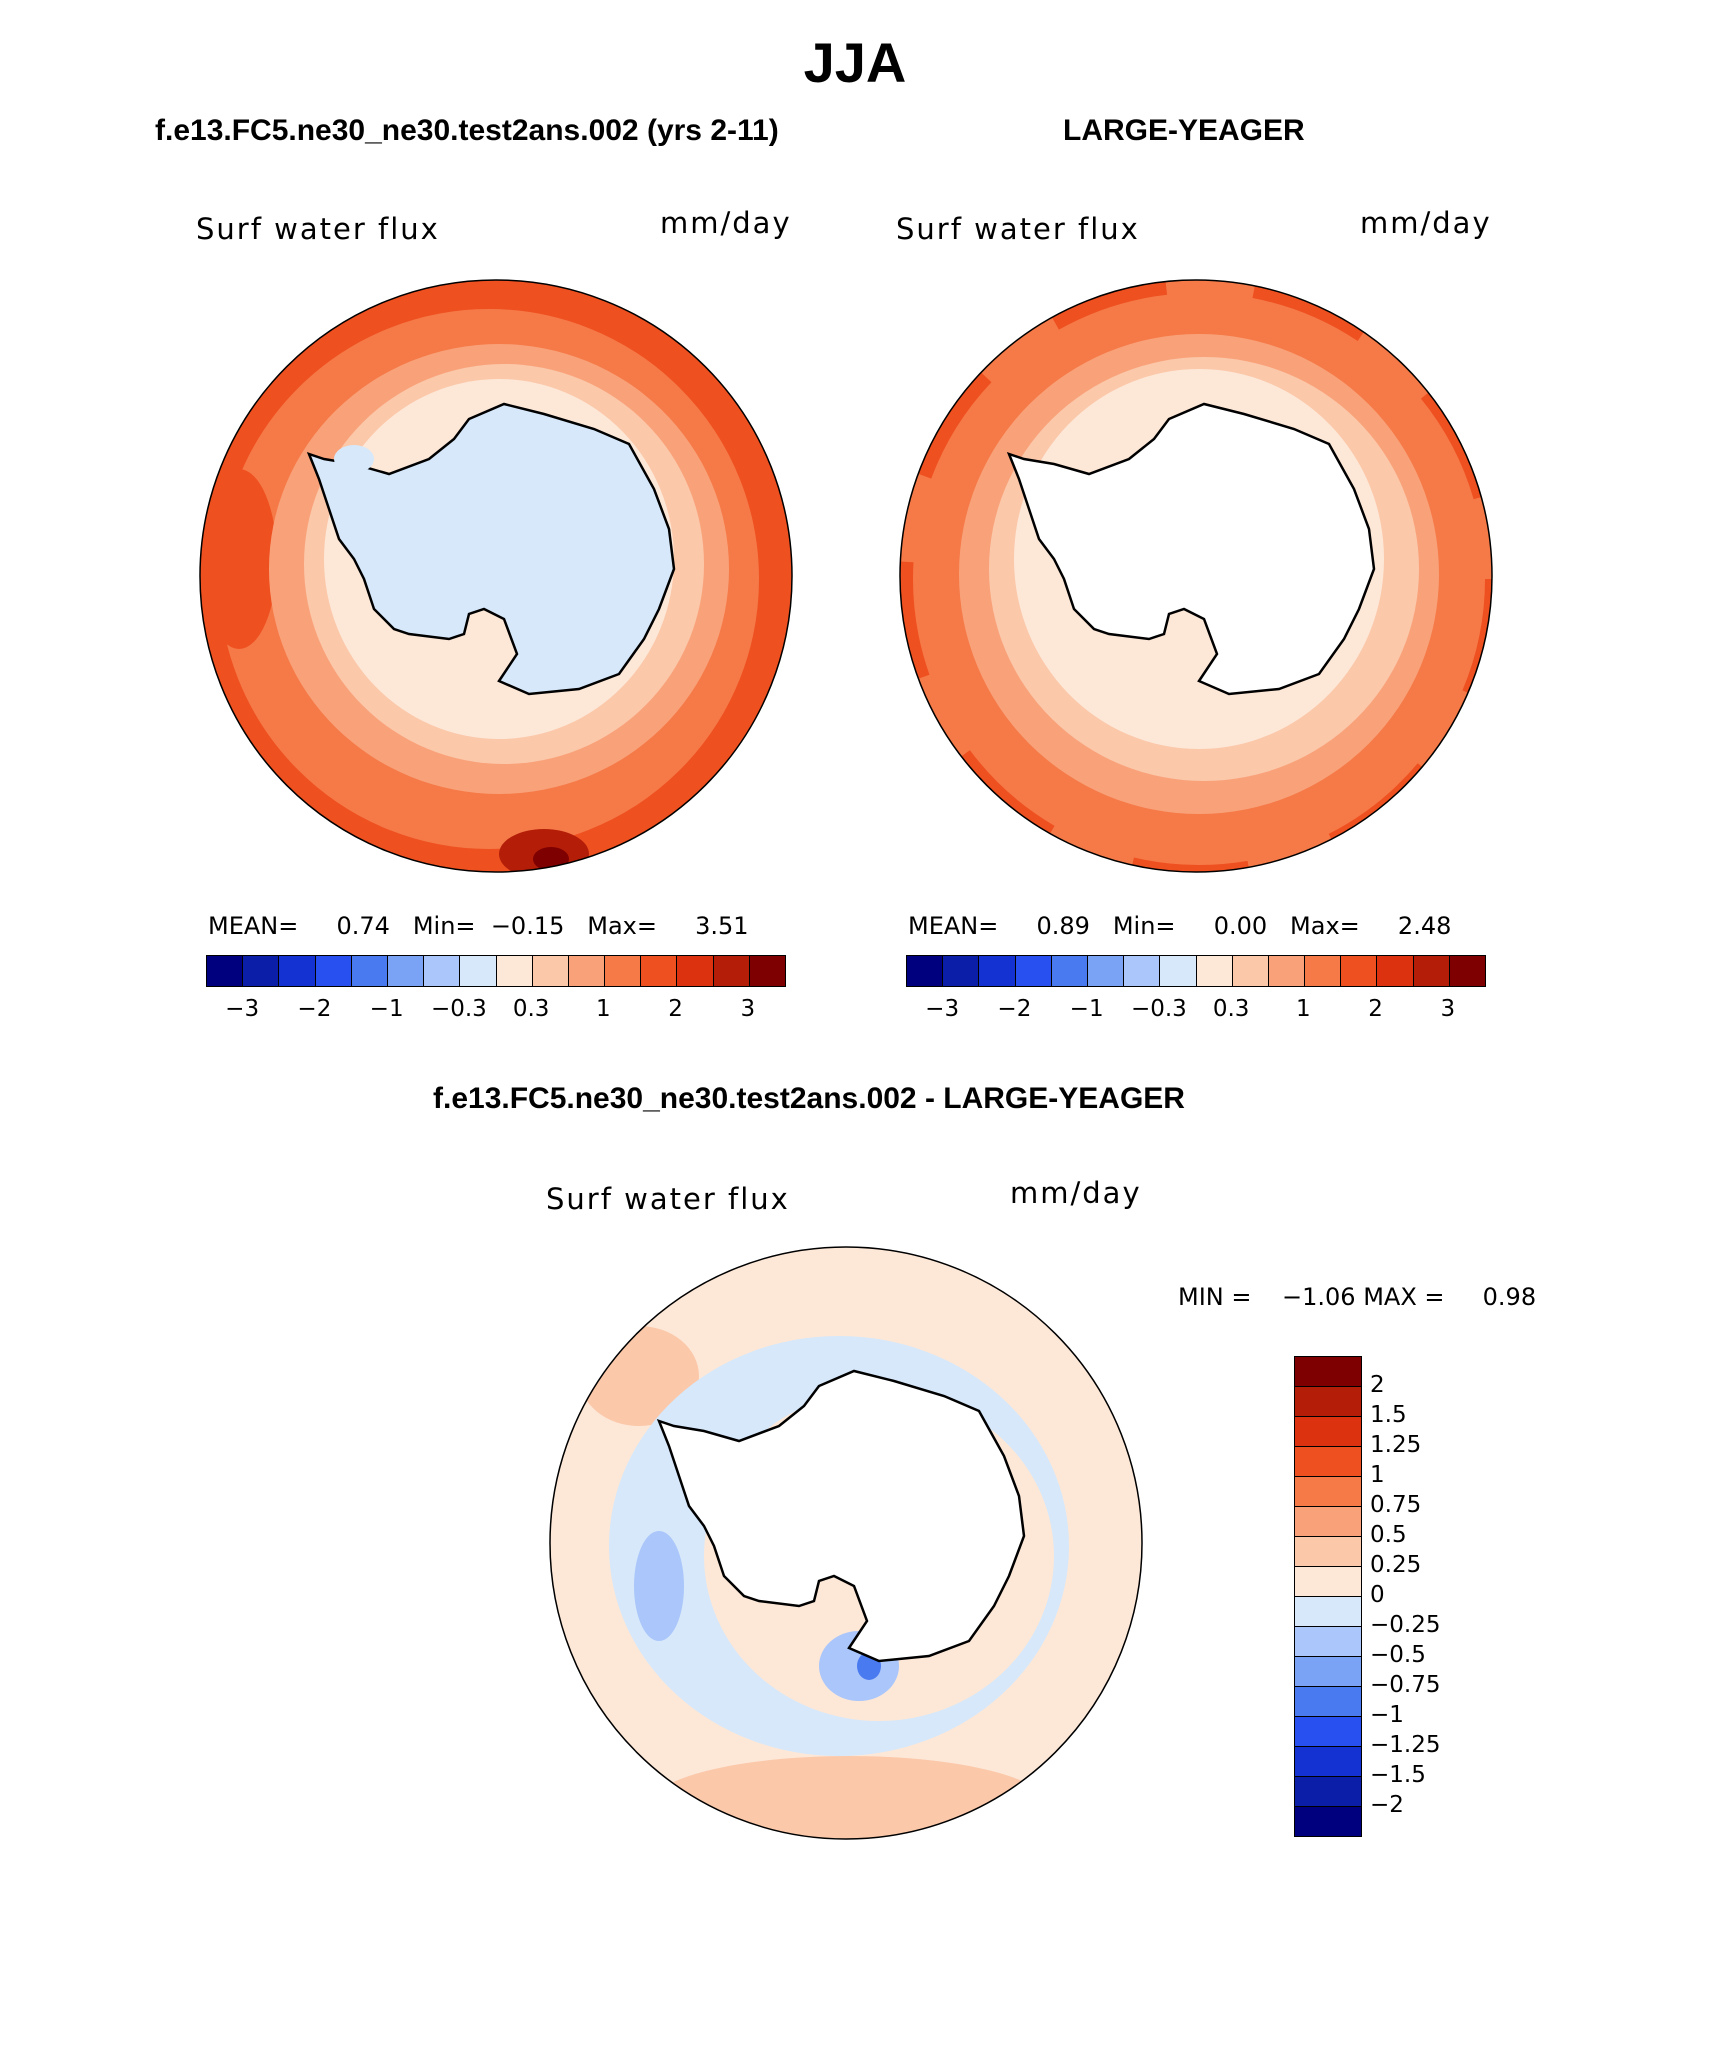 The image size is (1710, 2061). What do you see at coordinates (1396, 1445) in the screenshot?
I see `diff-colorbar-label: 1.25` at bounding box center [1396, 1445].